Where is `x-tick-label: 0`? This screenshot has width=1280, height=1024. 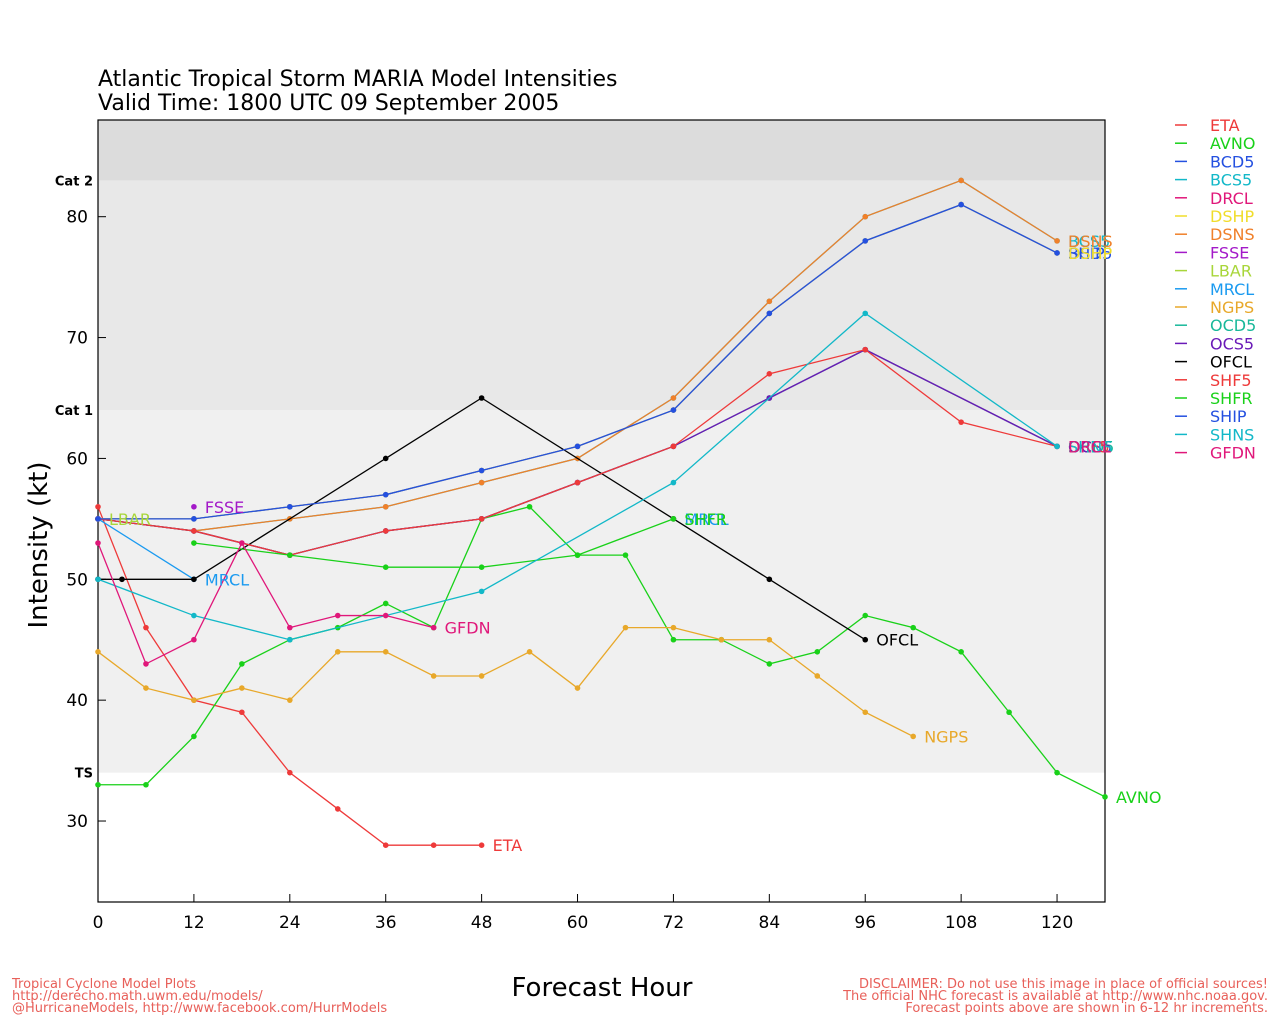
x-tick-label: 0 is located at coordinates (98, 923).